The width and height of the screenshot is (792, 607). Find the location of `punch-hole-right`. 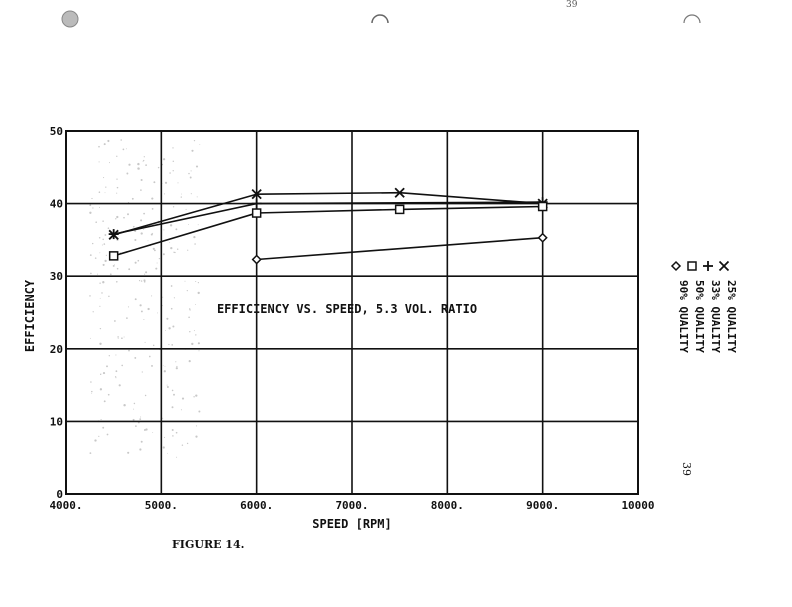

punch-hole-right is located at coordinates (692, 19).